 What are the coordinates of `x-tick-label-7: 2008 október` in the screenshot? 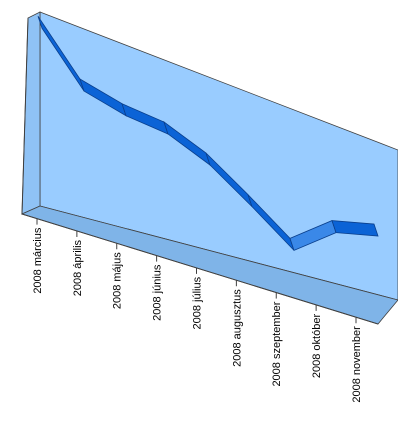 It's located at (317, 346).